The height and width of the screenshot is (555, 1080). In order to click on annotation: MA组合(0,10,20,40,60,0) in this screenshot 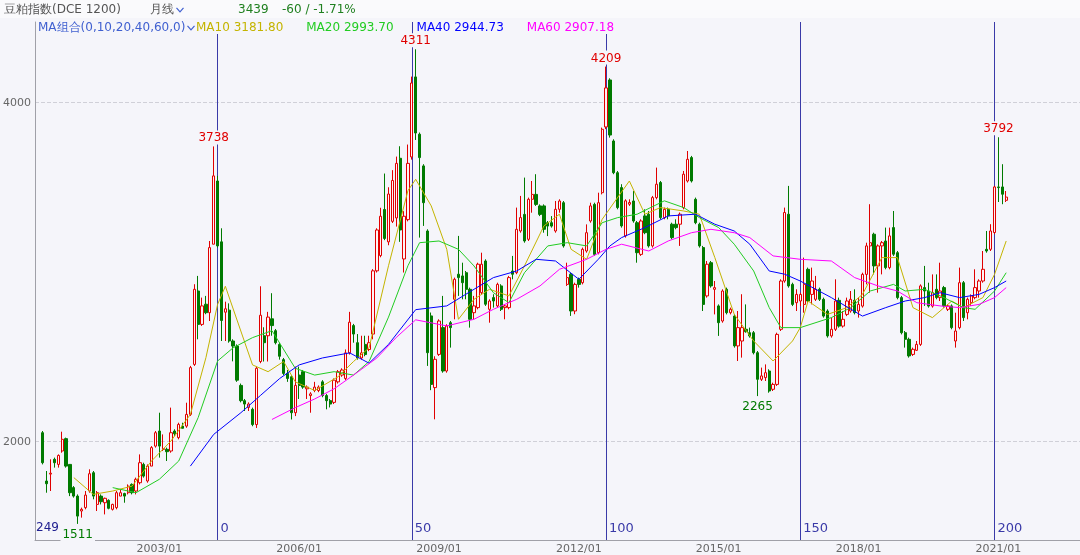, I will do `click(112, 27)`.